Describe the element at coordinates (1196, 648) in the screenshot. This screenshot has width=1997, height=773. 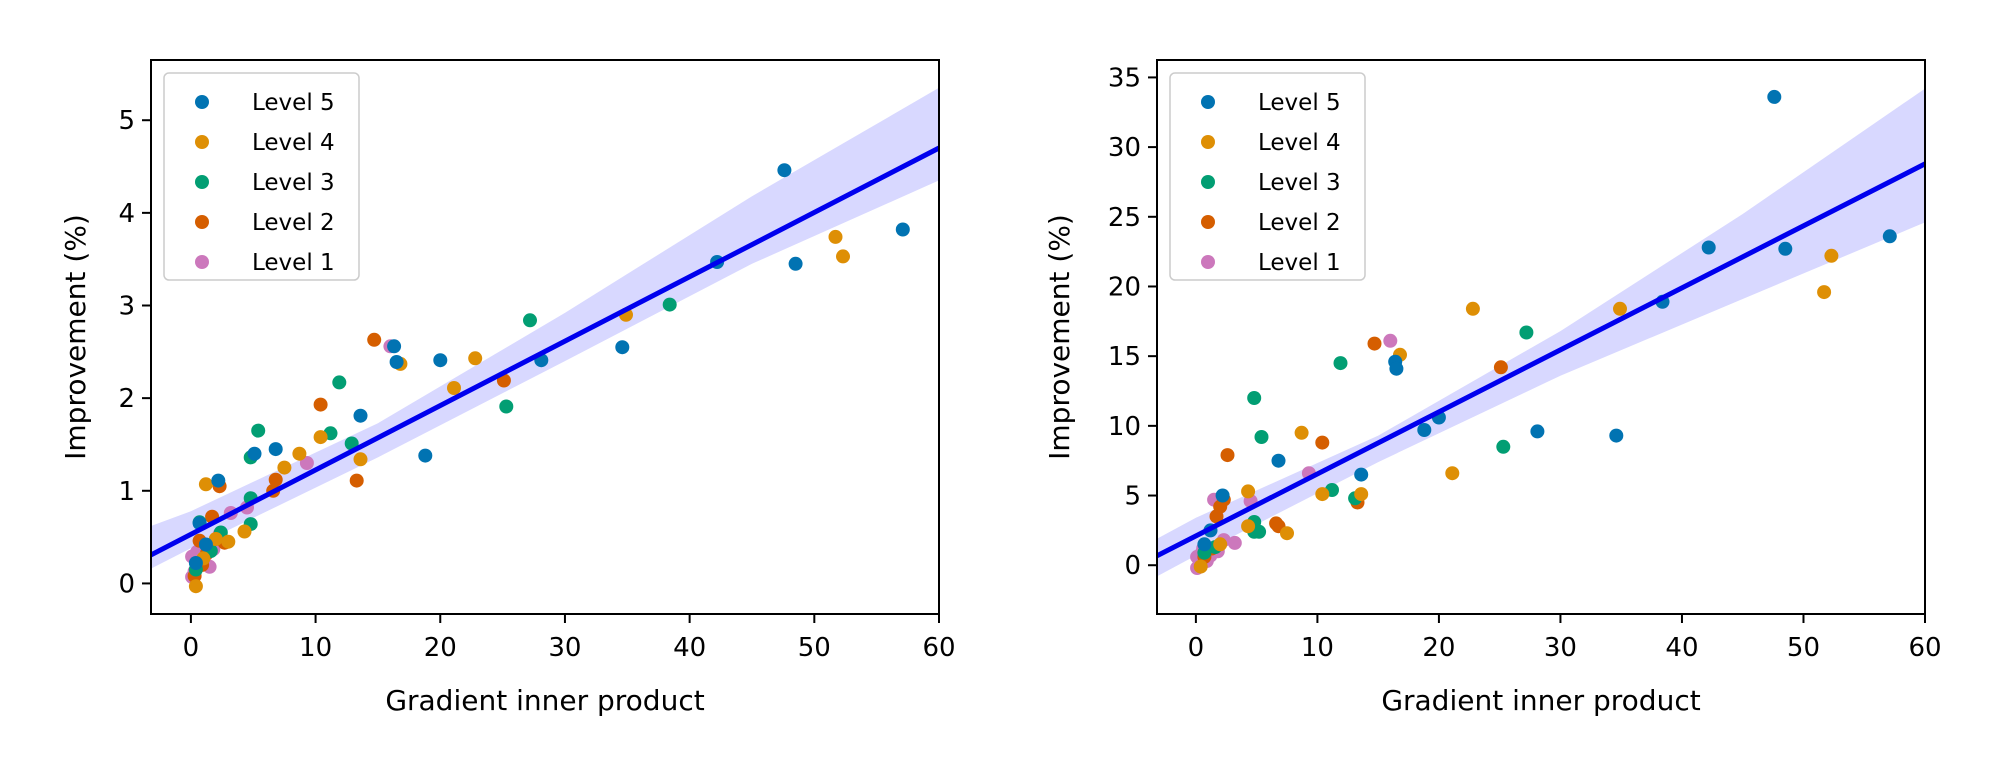
I see `x-tick-label: 0` at that location.